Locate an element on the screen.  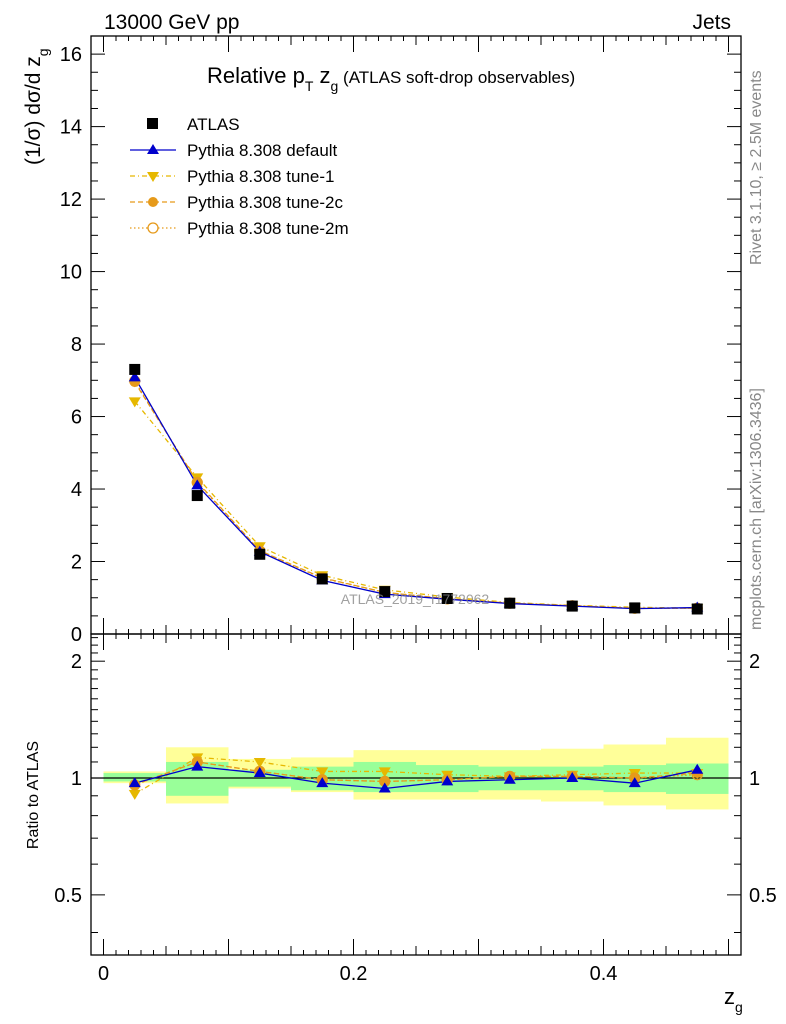
ratio-y-tick-label-left: 0.5 is located at coordinates (68, 896).